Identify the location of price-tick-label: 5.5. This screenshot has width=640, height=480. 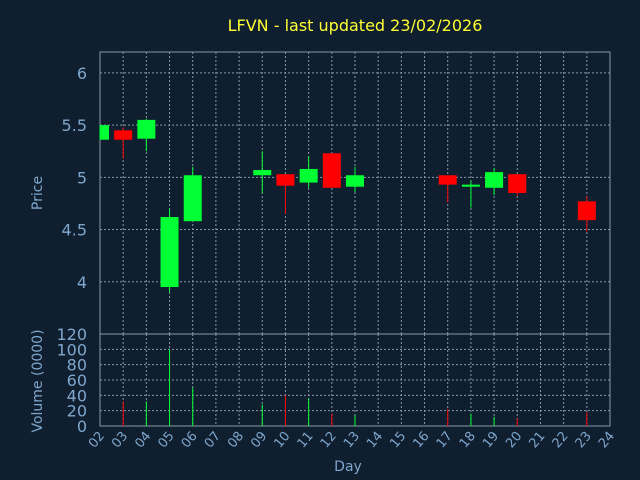
(74, 125).